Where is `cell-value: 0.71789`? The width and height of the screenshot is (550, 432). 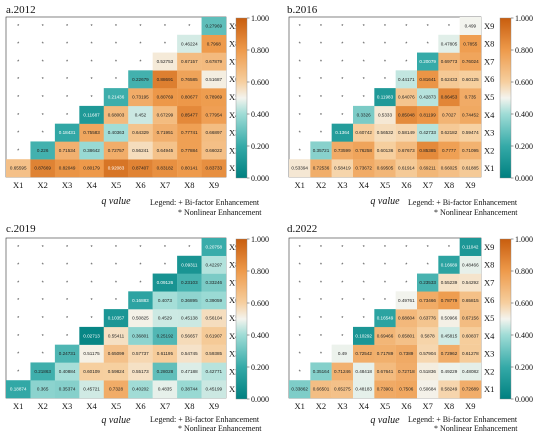
cell-value: 0.71789 is located at coordinates (385, 353).